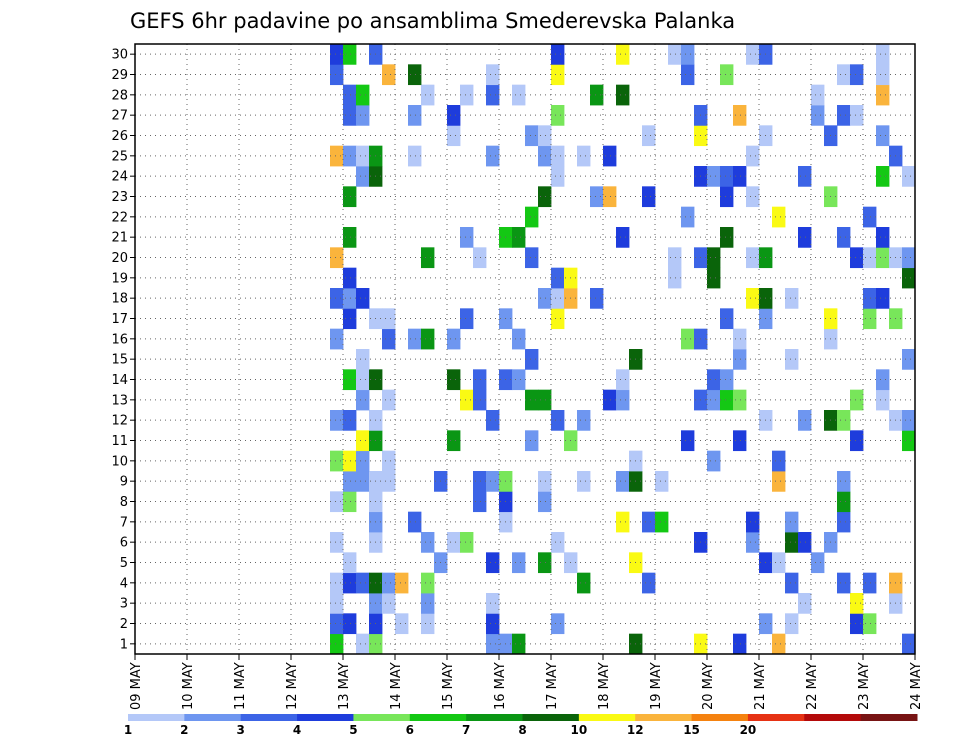  Describe the element at coordinates (184, 730) in the screenshot. I see `colorbar-label: 2` at that location.